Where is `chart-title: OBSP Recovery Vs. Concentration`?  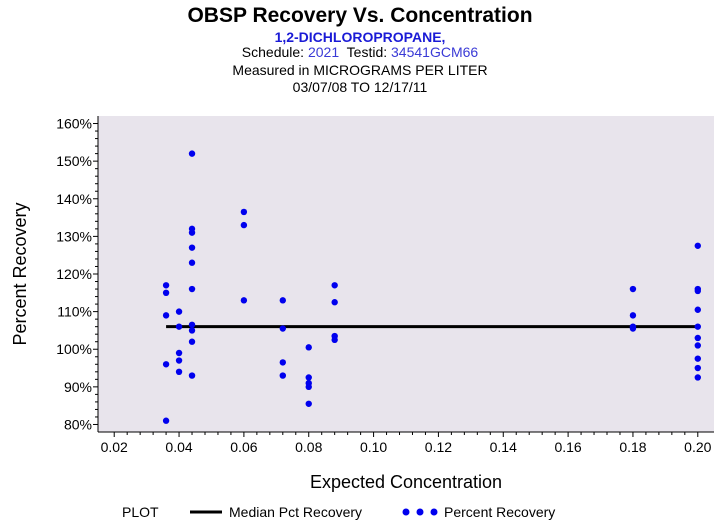 chart-title: OBSP Recovery Vs. Concentration is located at coordinates (360, 15).